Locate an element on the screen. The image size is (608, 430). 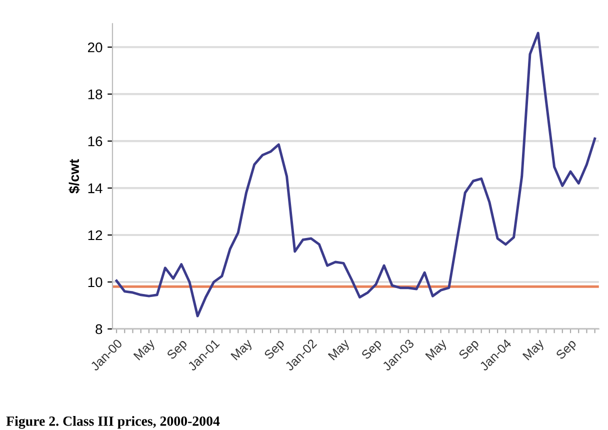
y-tick-label: 20 is located at coordinates (95, 47).